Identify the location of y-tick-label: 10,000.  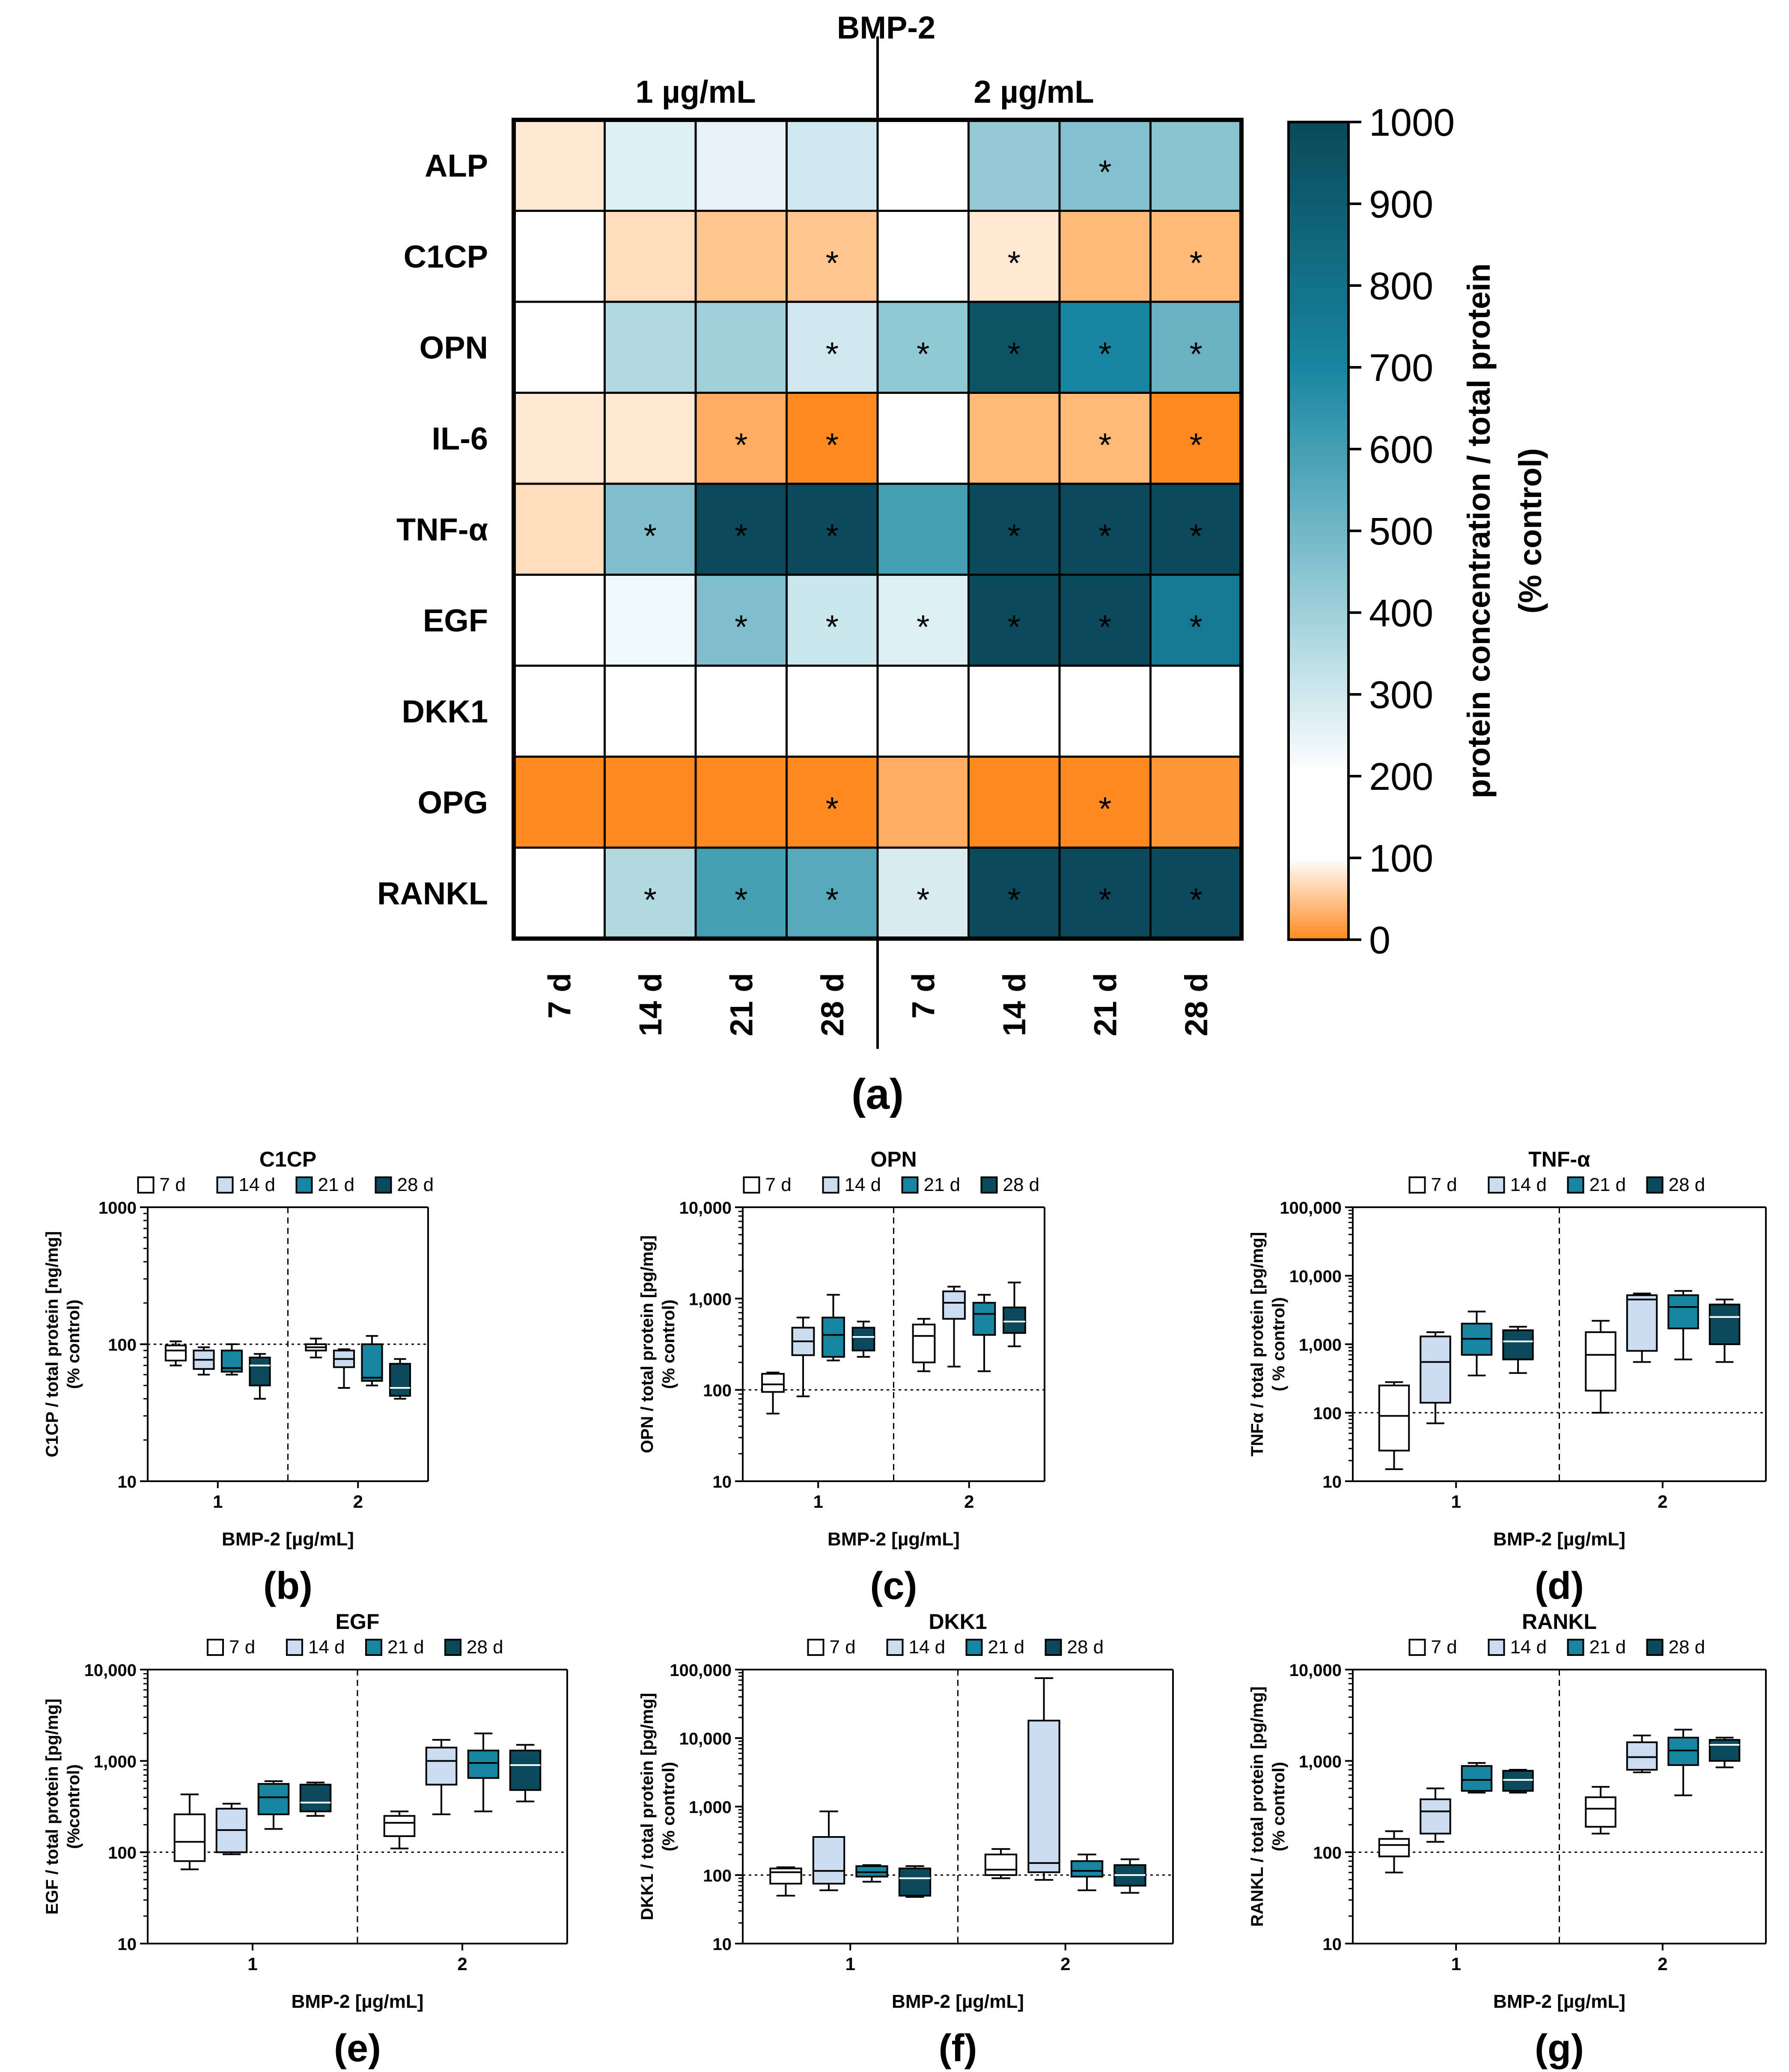
(1316, 1276).